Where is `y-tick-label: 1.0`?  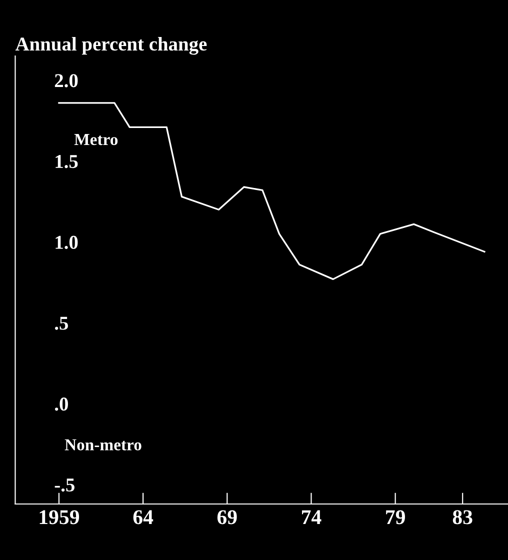 y-tick-label: 1.0 is located at coordinates (67, 243).